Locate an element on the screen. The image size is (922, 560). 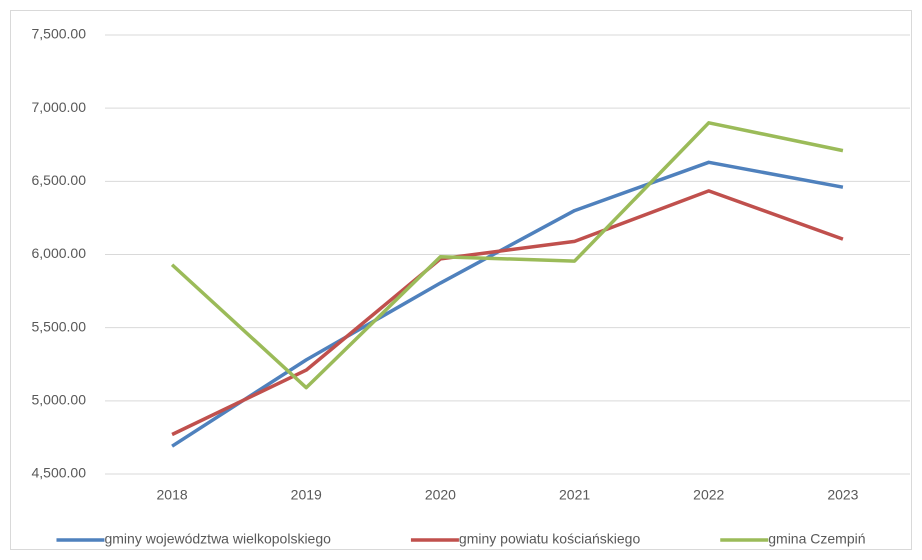
legend-label: gmina Czempiń is located at coordinates (816, 539).